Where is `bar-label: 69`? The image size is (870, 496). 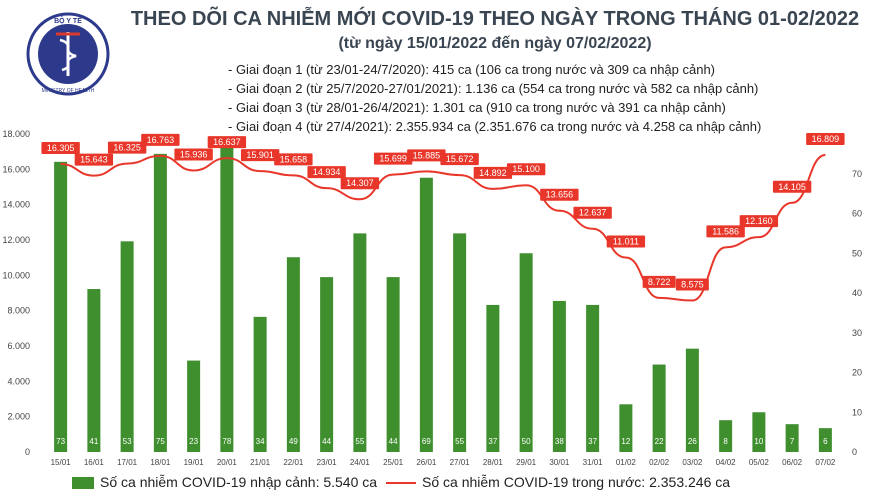 bar-label: 69 is located at coordinates (426, 441).